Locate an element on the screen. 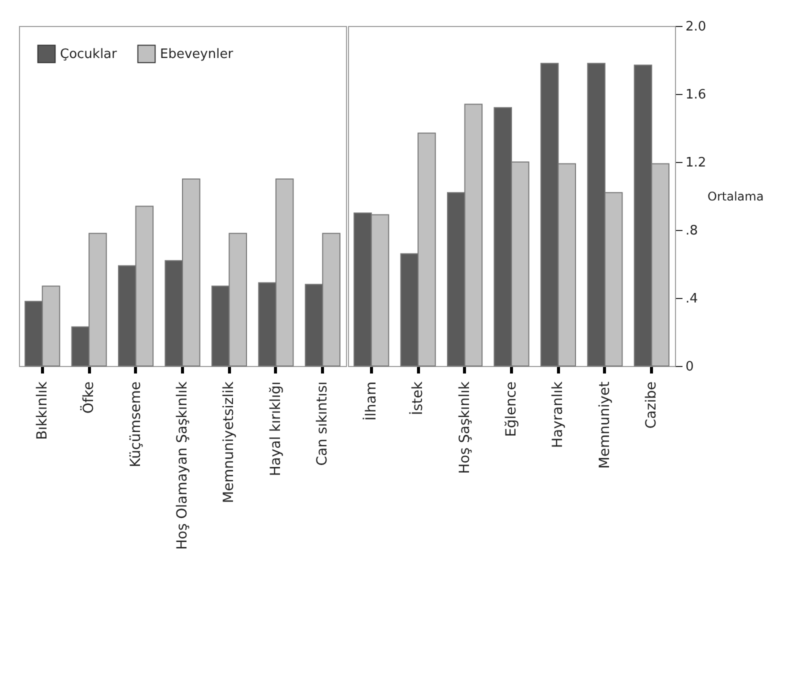 The image size is (788, 691). legend-label: Çocuklar is located at coordinates (89, 54).